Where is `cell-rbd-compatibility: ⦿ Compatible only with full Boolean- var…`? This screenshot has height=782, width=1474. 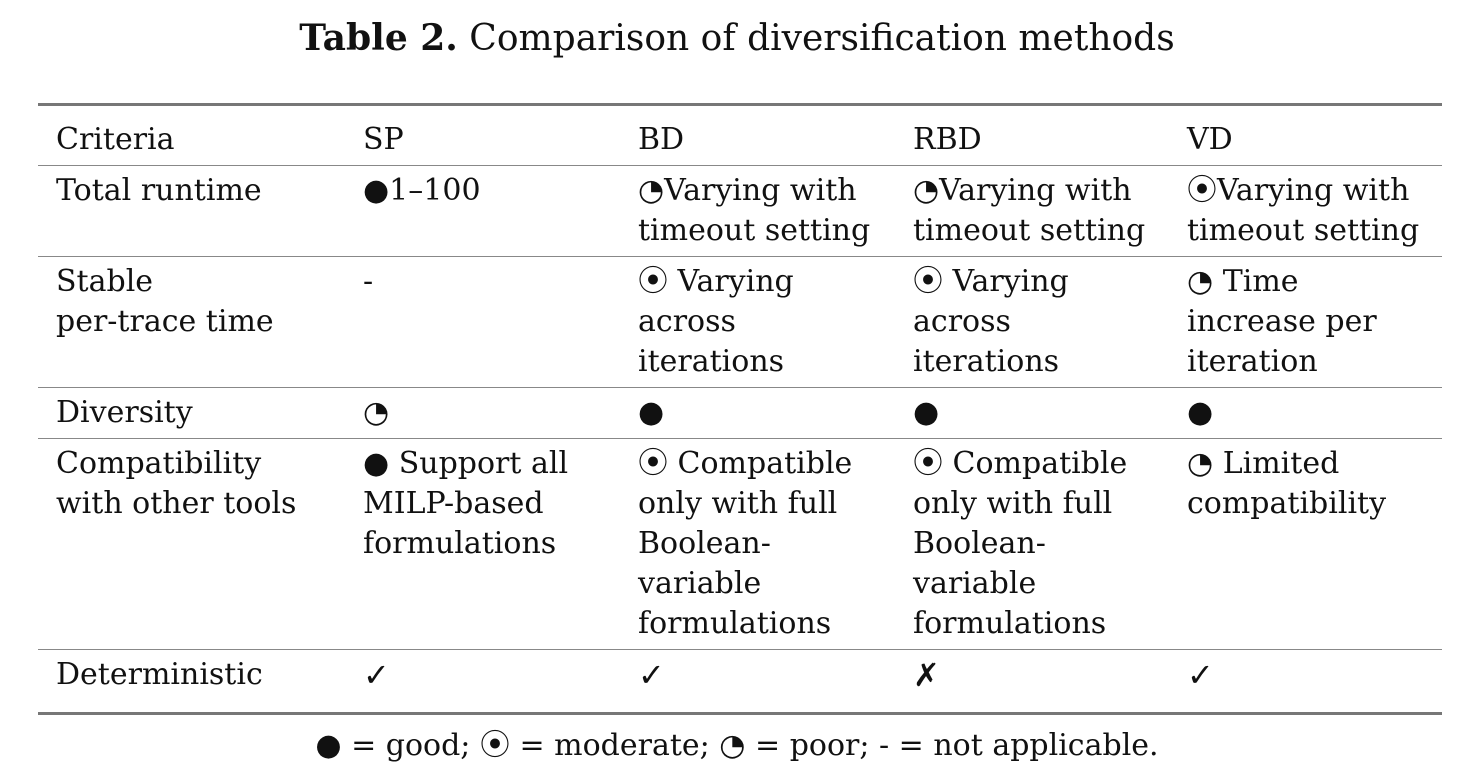 cell-rbd-compatibility: ⦿ Compatible only with full Boolean- var… is located at coordinates (1050, 543).